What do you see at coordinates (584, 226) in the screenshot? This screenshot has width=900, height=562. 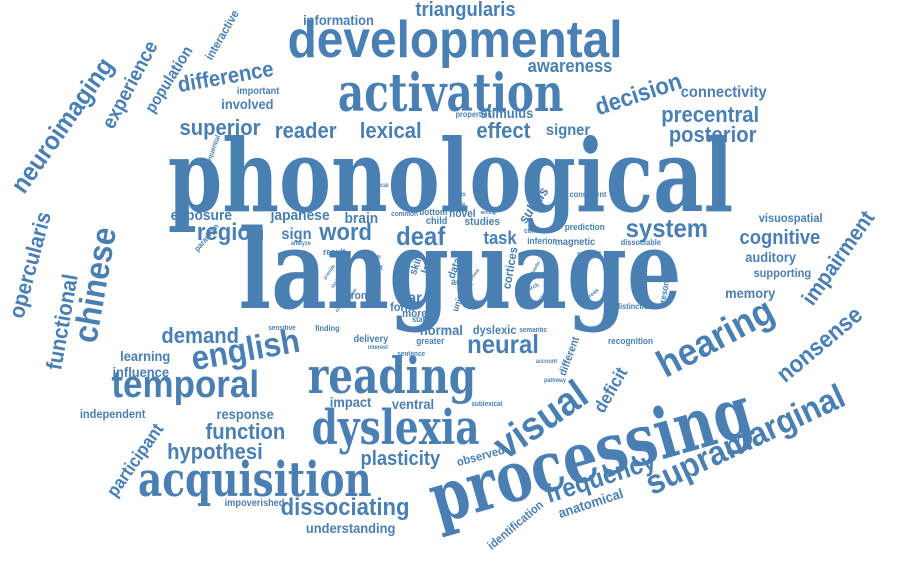 I see `cloud-word-prediction: prediction` at bounding box center [584, 226].